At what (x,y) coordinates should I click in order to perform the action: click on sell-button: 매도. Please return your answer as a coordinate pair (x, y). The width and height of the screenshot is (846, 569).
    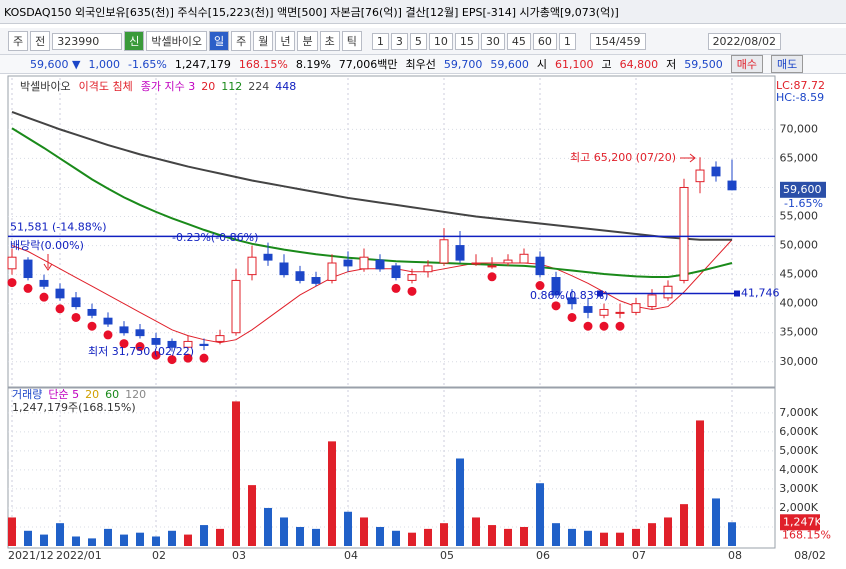
    Looking at the image, I should click on (787, 64).